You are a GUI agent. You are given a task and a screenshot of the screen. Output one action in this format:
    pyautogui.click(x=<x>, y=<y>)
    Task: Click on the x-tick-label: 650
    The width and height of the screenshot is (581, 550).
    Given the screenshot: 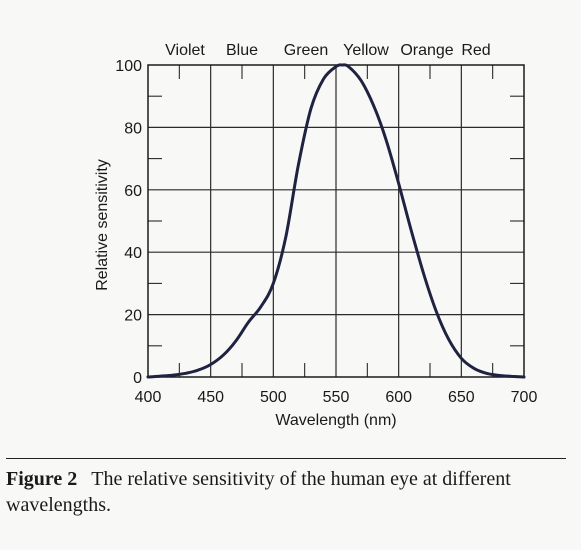 What is the action you would take?
    pyautogui.click(x=461, y=397)
    